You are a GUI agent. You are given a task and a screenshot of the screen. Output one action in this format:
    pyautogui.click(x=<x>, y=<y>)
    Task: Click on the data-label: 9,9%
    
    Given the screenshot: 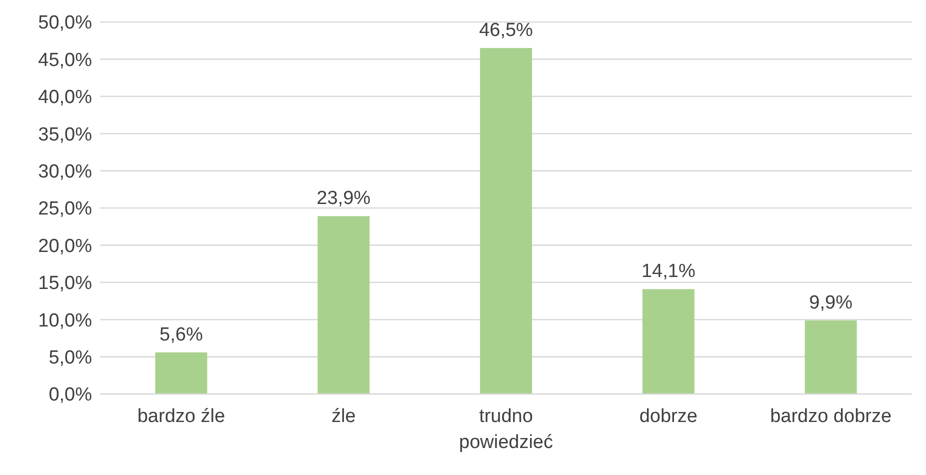 What is the action you would take?
    pyautogui.click(x=831, y=303)
    